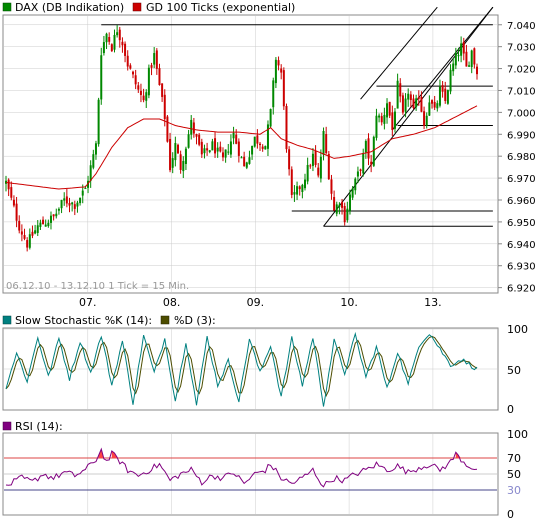 The width and height of the screenshot is (545, 522). What do you see at coordinates (521, 267) in the screenshot?
I see `main-y-tick-label: 6.930` at bounding box center [521, 267].